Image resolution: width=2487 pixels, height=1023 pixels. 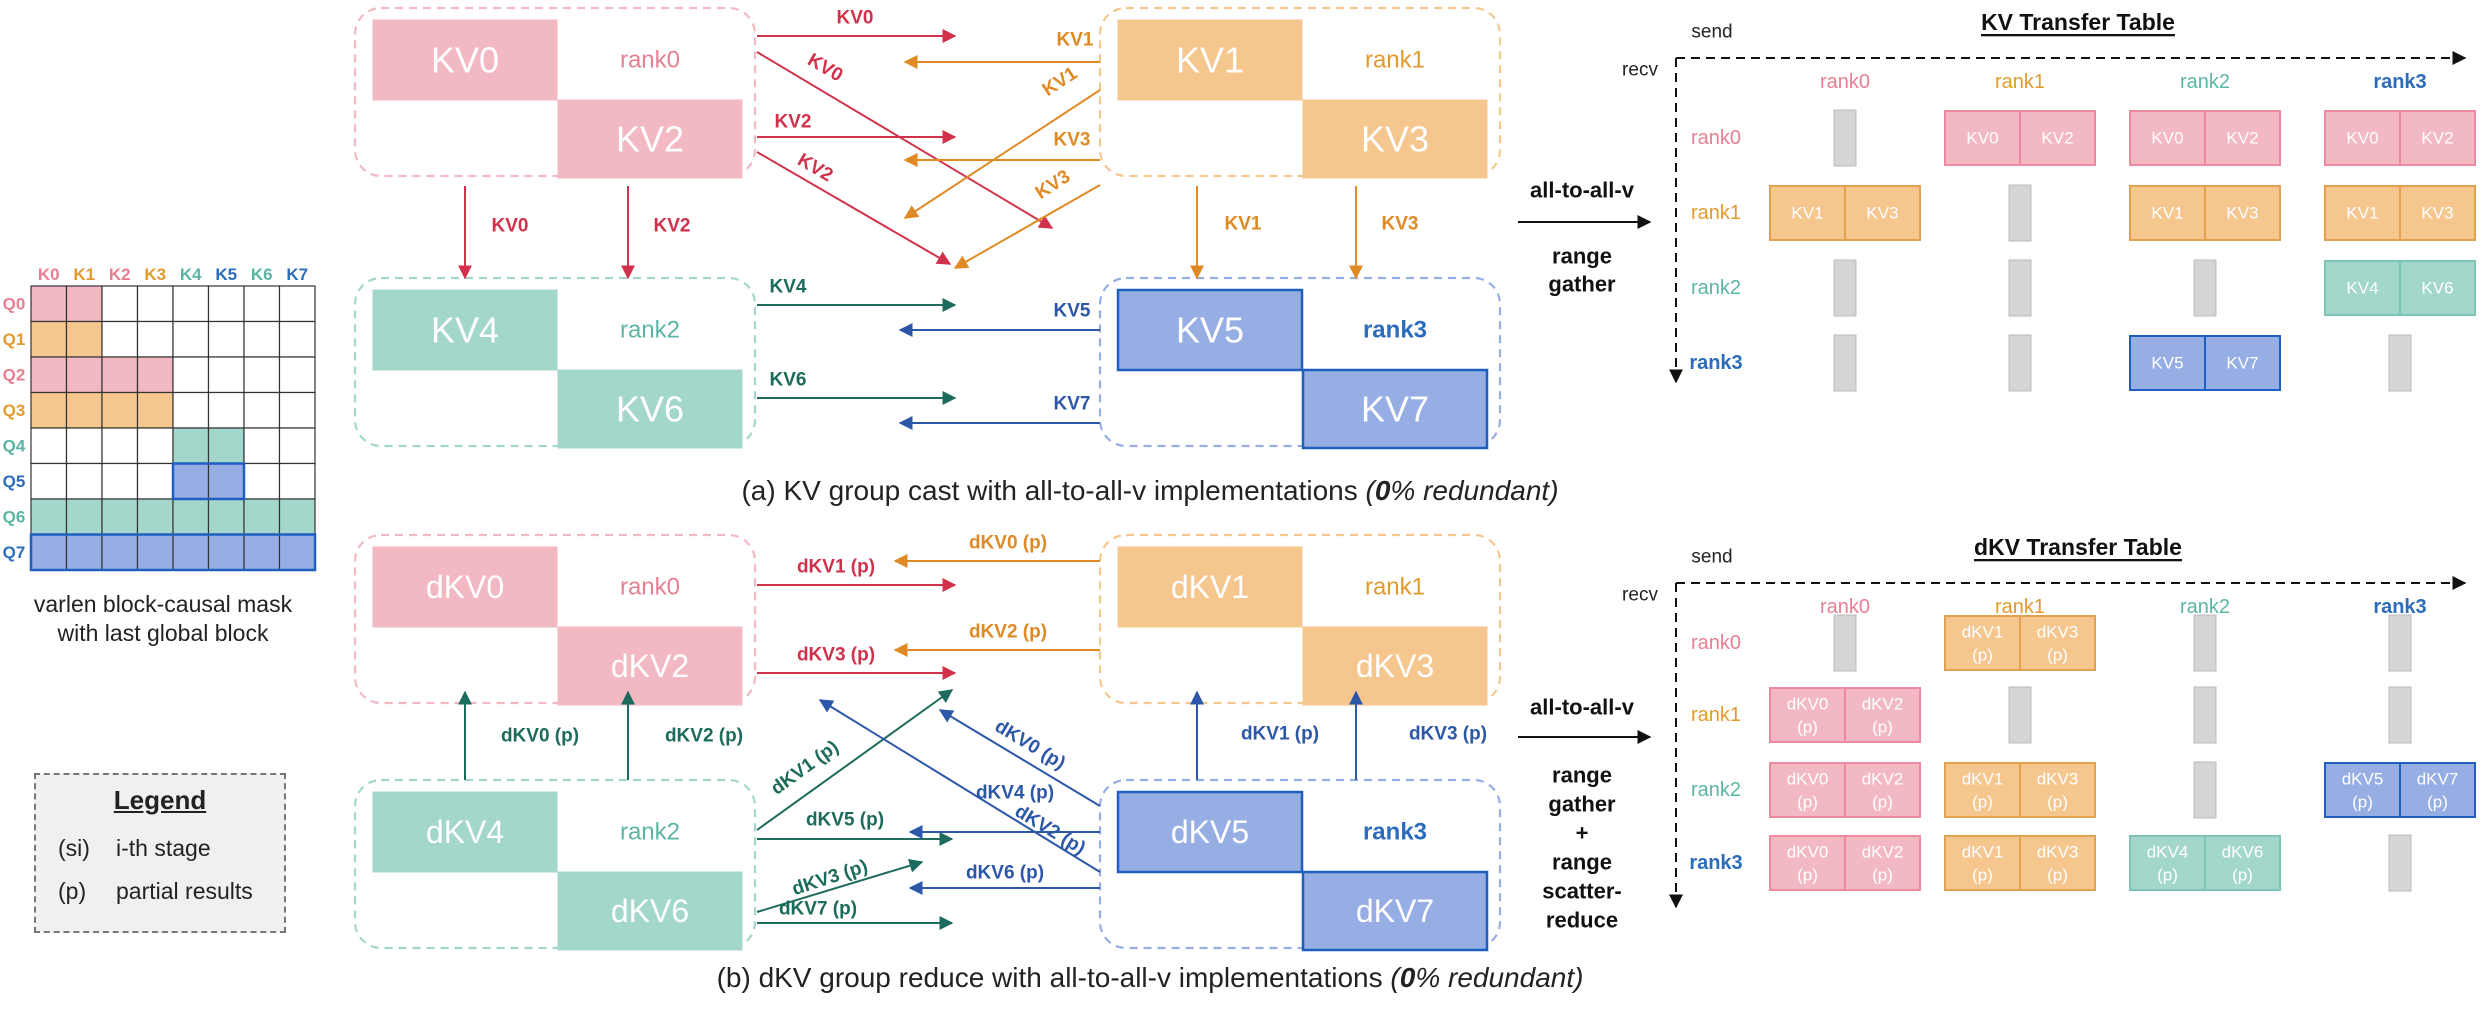 I want to click on mask-q-label: Q0, so click(x=14, y=303).